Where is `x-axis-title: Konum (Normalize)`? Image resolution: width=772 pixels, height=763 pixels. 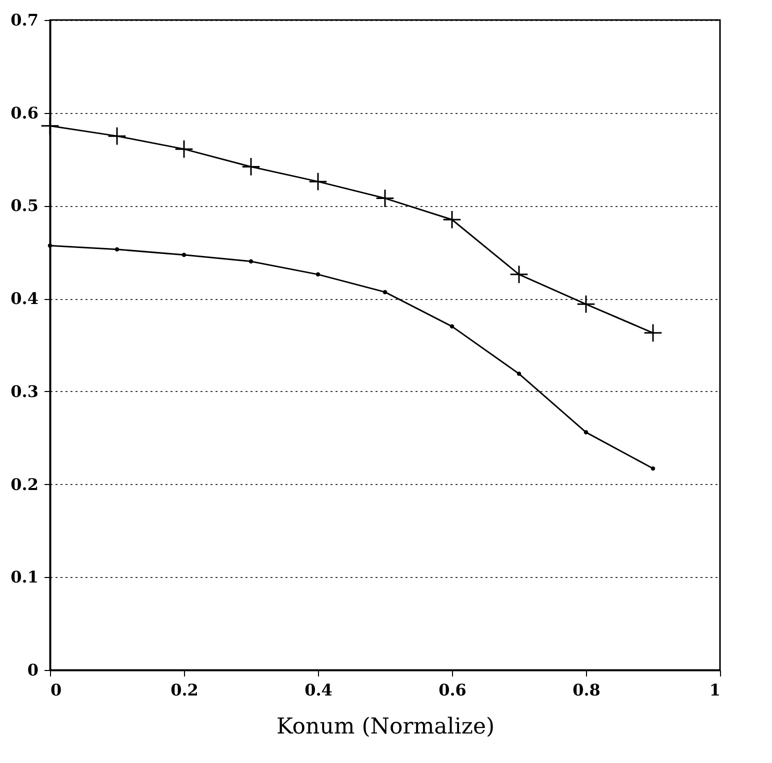 x-axis-title: Konum (Normalize) is located at coordinates (385, 727).